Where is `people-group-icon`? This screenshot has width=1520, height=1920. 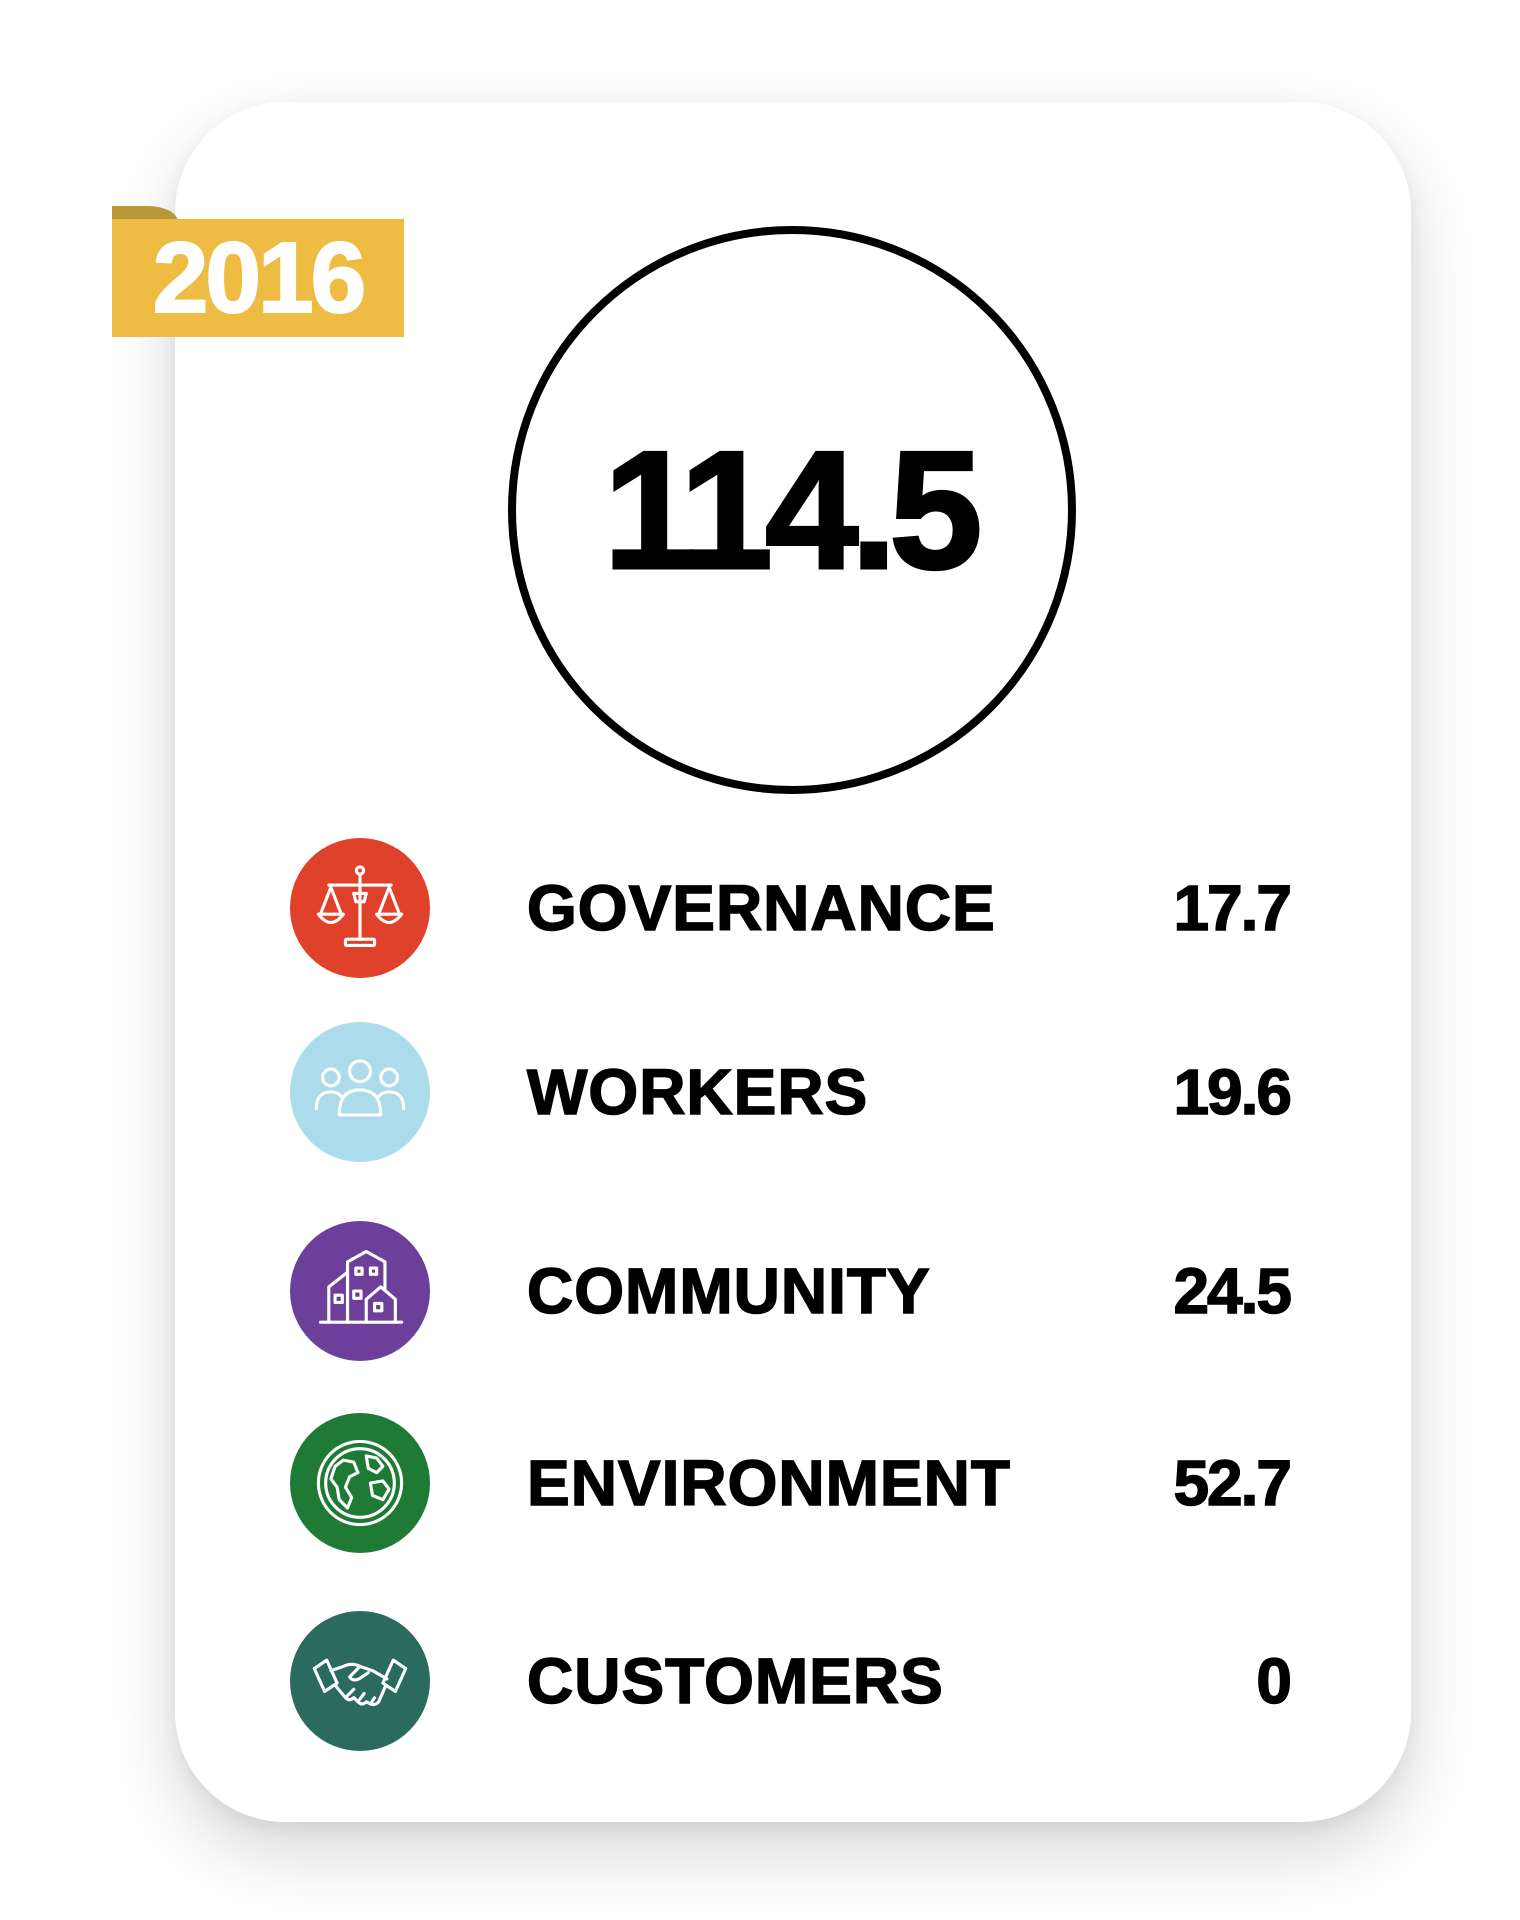
people-group-icon is located at coordinates (360, 1088).